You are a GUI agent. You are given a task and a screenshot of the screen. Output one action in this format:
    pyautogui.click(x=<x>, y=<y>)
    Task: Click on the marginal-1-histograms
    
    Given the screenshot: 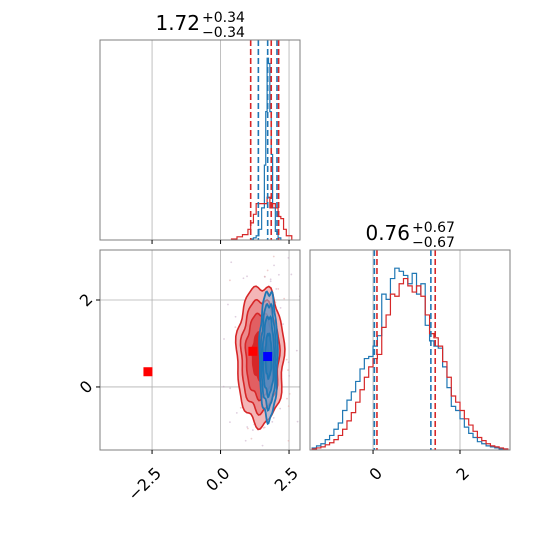 What is the action you would take?
    pyautogui.click(x=261, y=148)
    